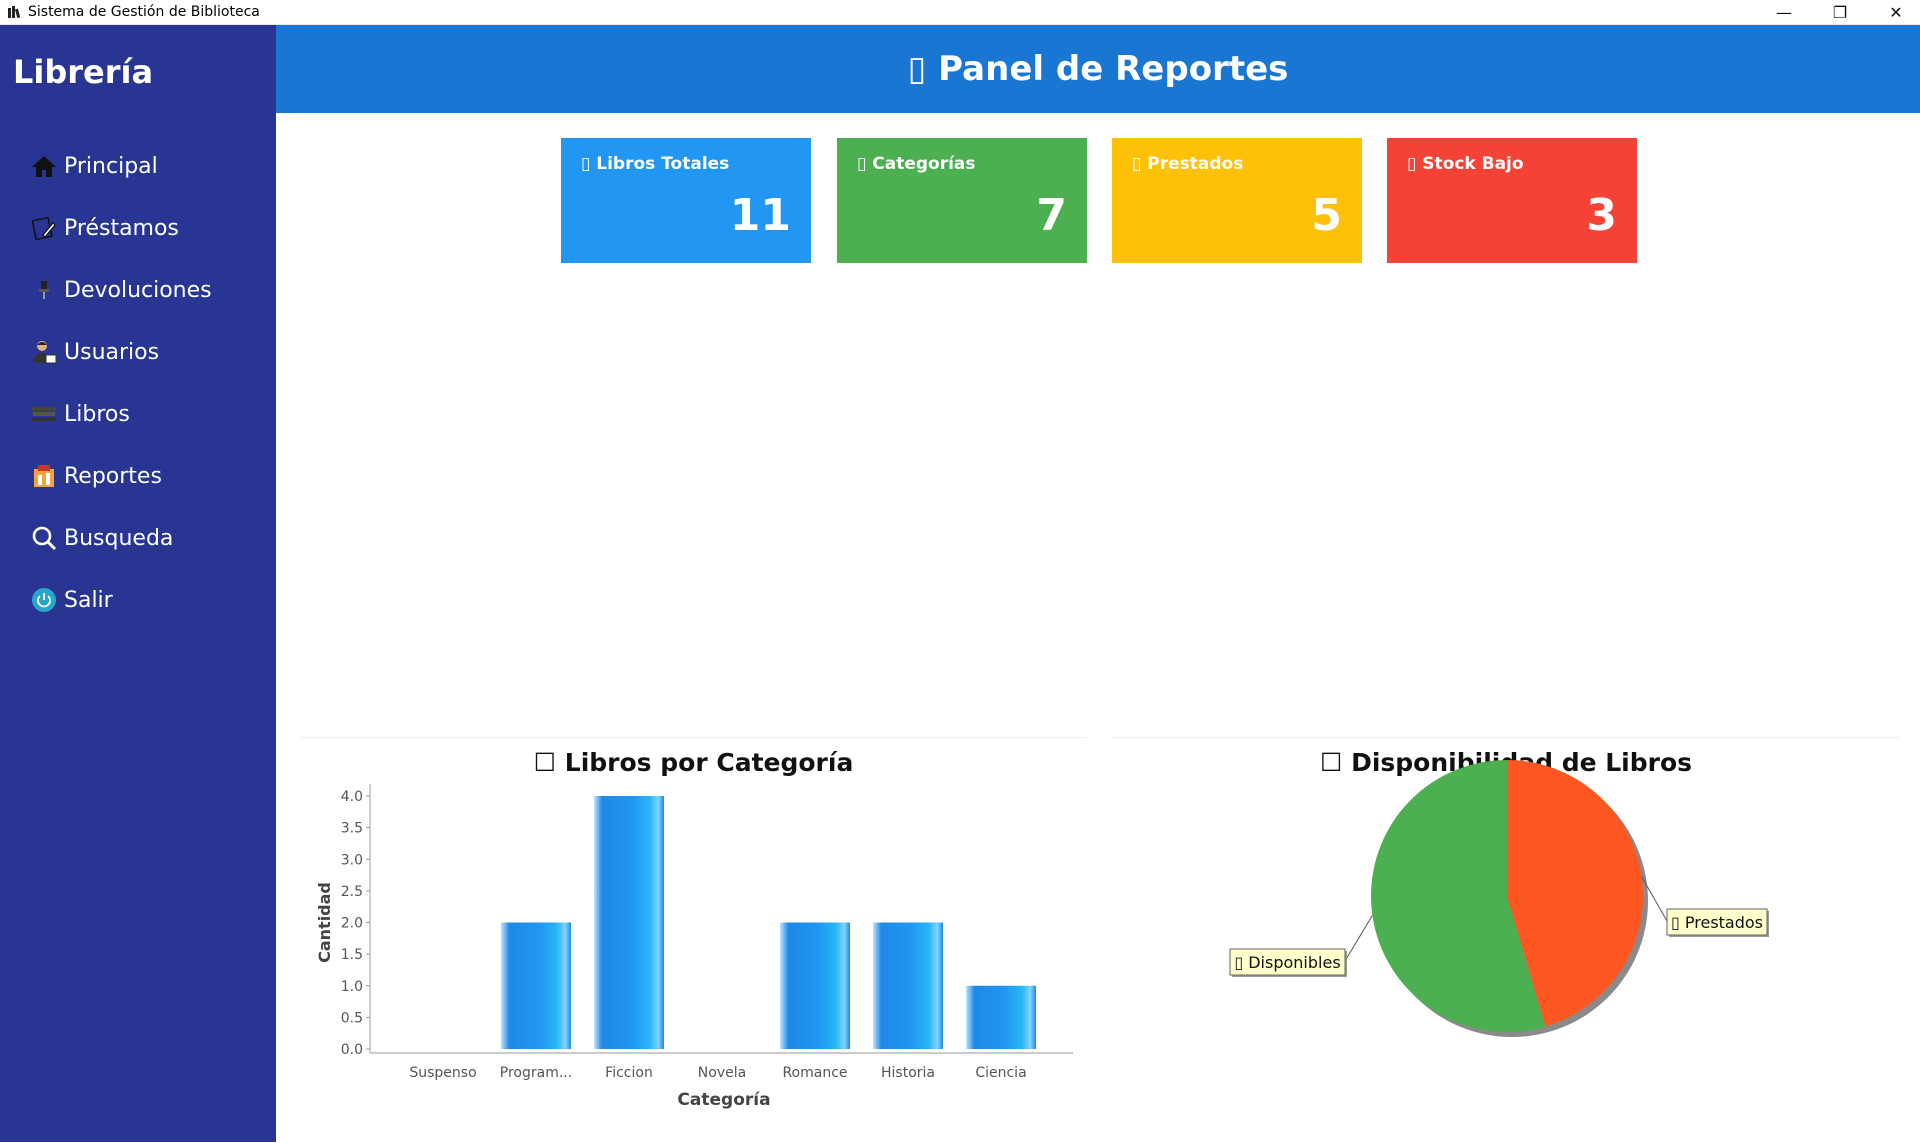 This screenshot has width=1920, height=1143. I want to click on window-title: Sistema de Gestión de Biblioteca, so click(144, 12).